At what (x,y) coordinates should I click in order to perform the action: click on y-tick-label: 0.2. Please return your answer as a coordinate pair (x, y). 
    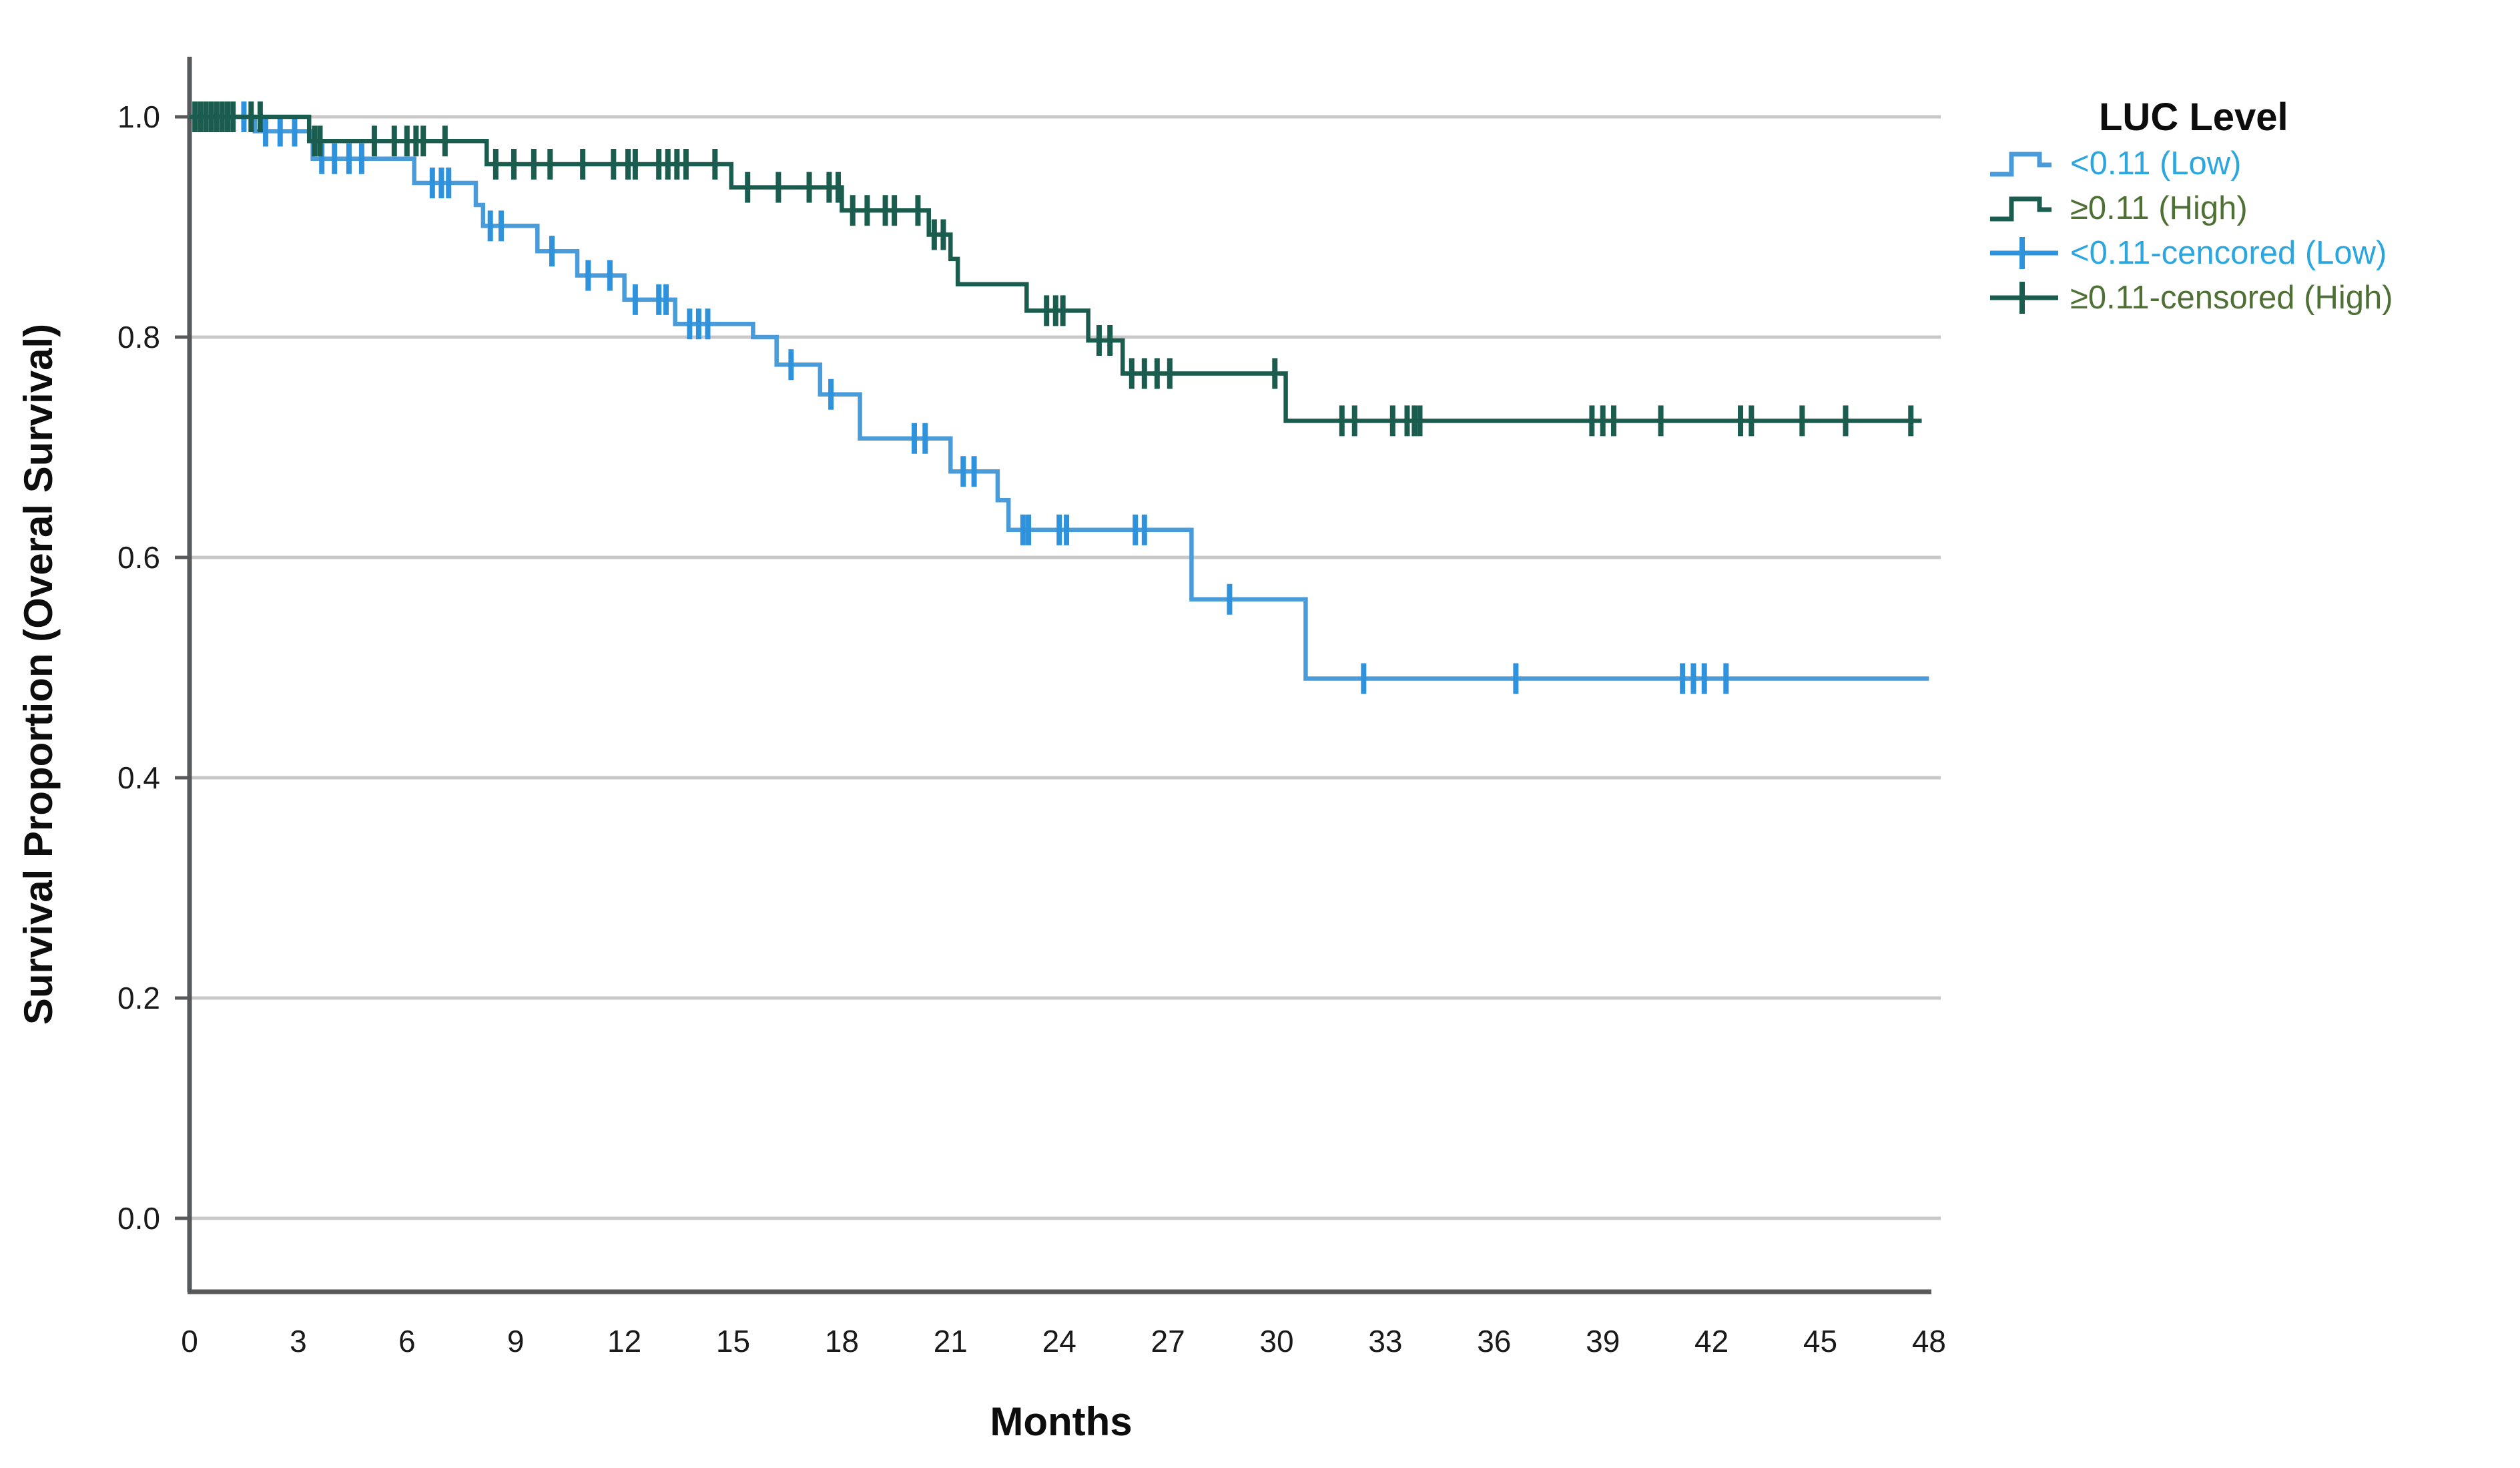
    Looking at the image, I should click on (138, 998).